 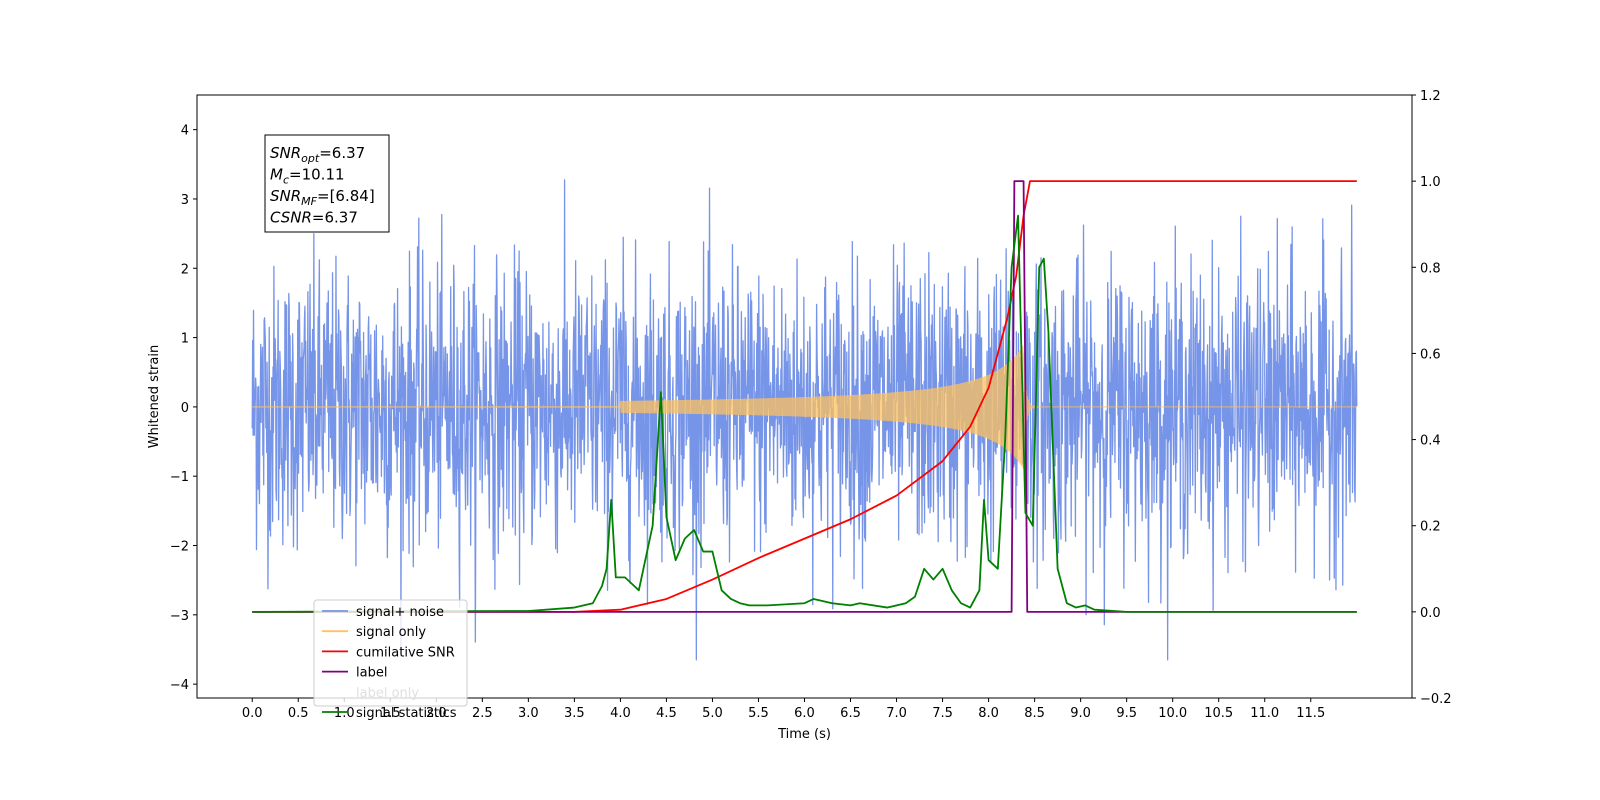 What do you see at coordinates (482, 713) in the screenshot?
I see `x-tick-label: 2.5` at bounding box center [482, 713].